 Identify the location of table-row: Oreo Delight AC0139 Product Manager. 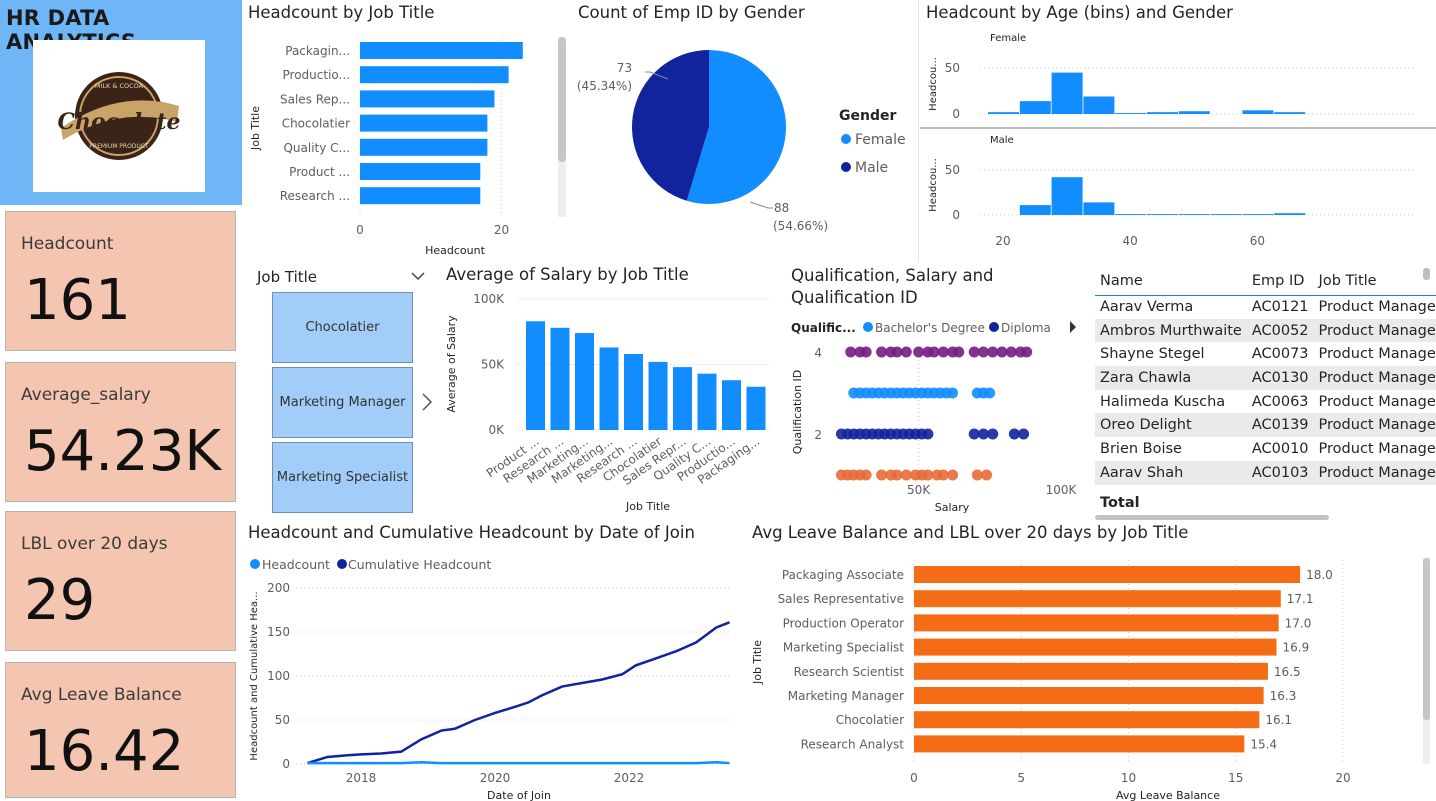
(1265, 425).